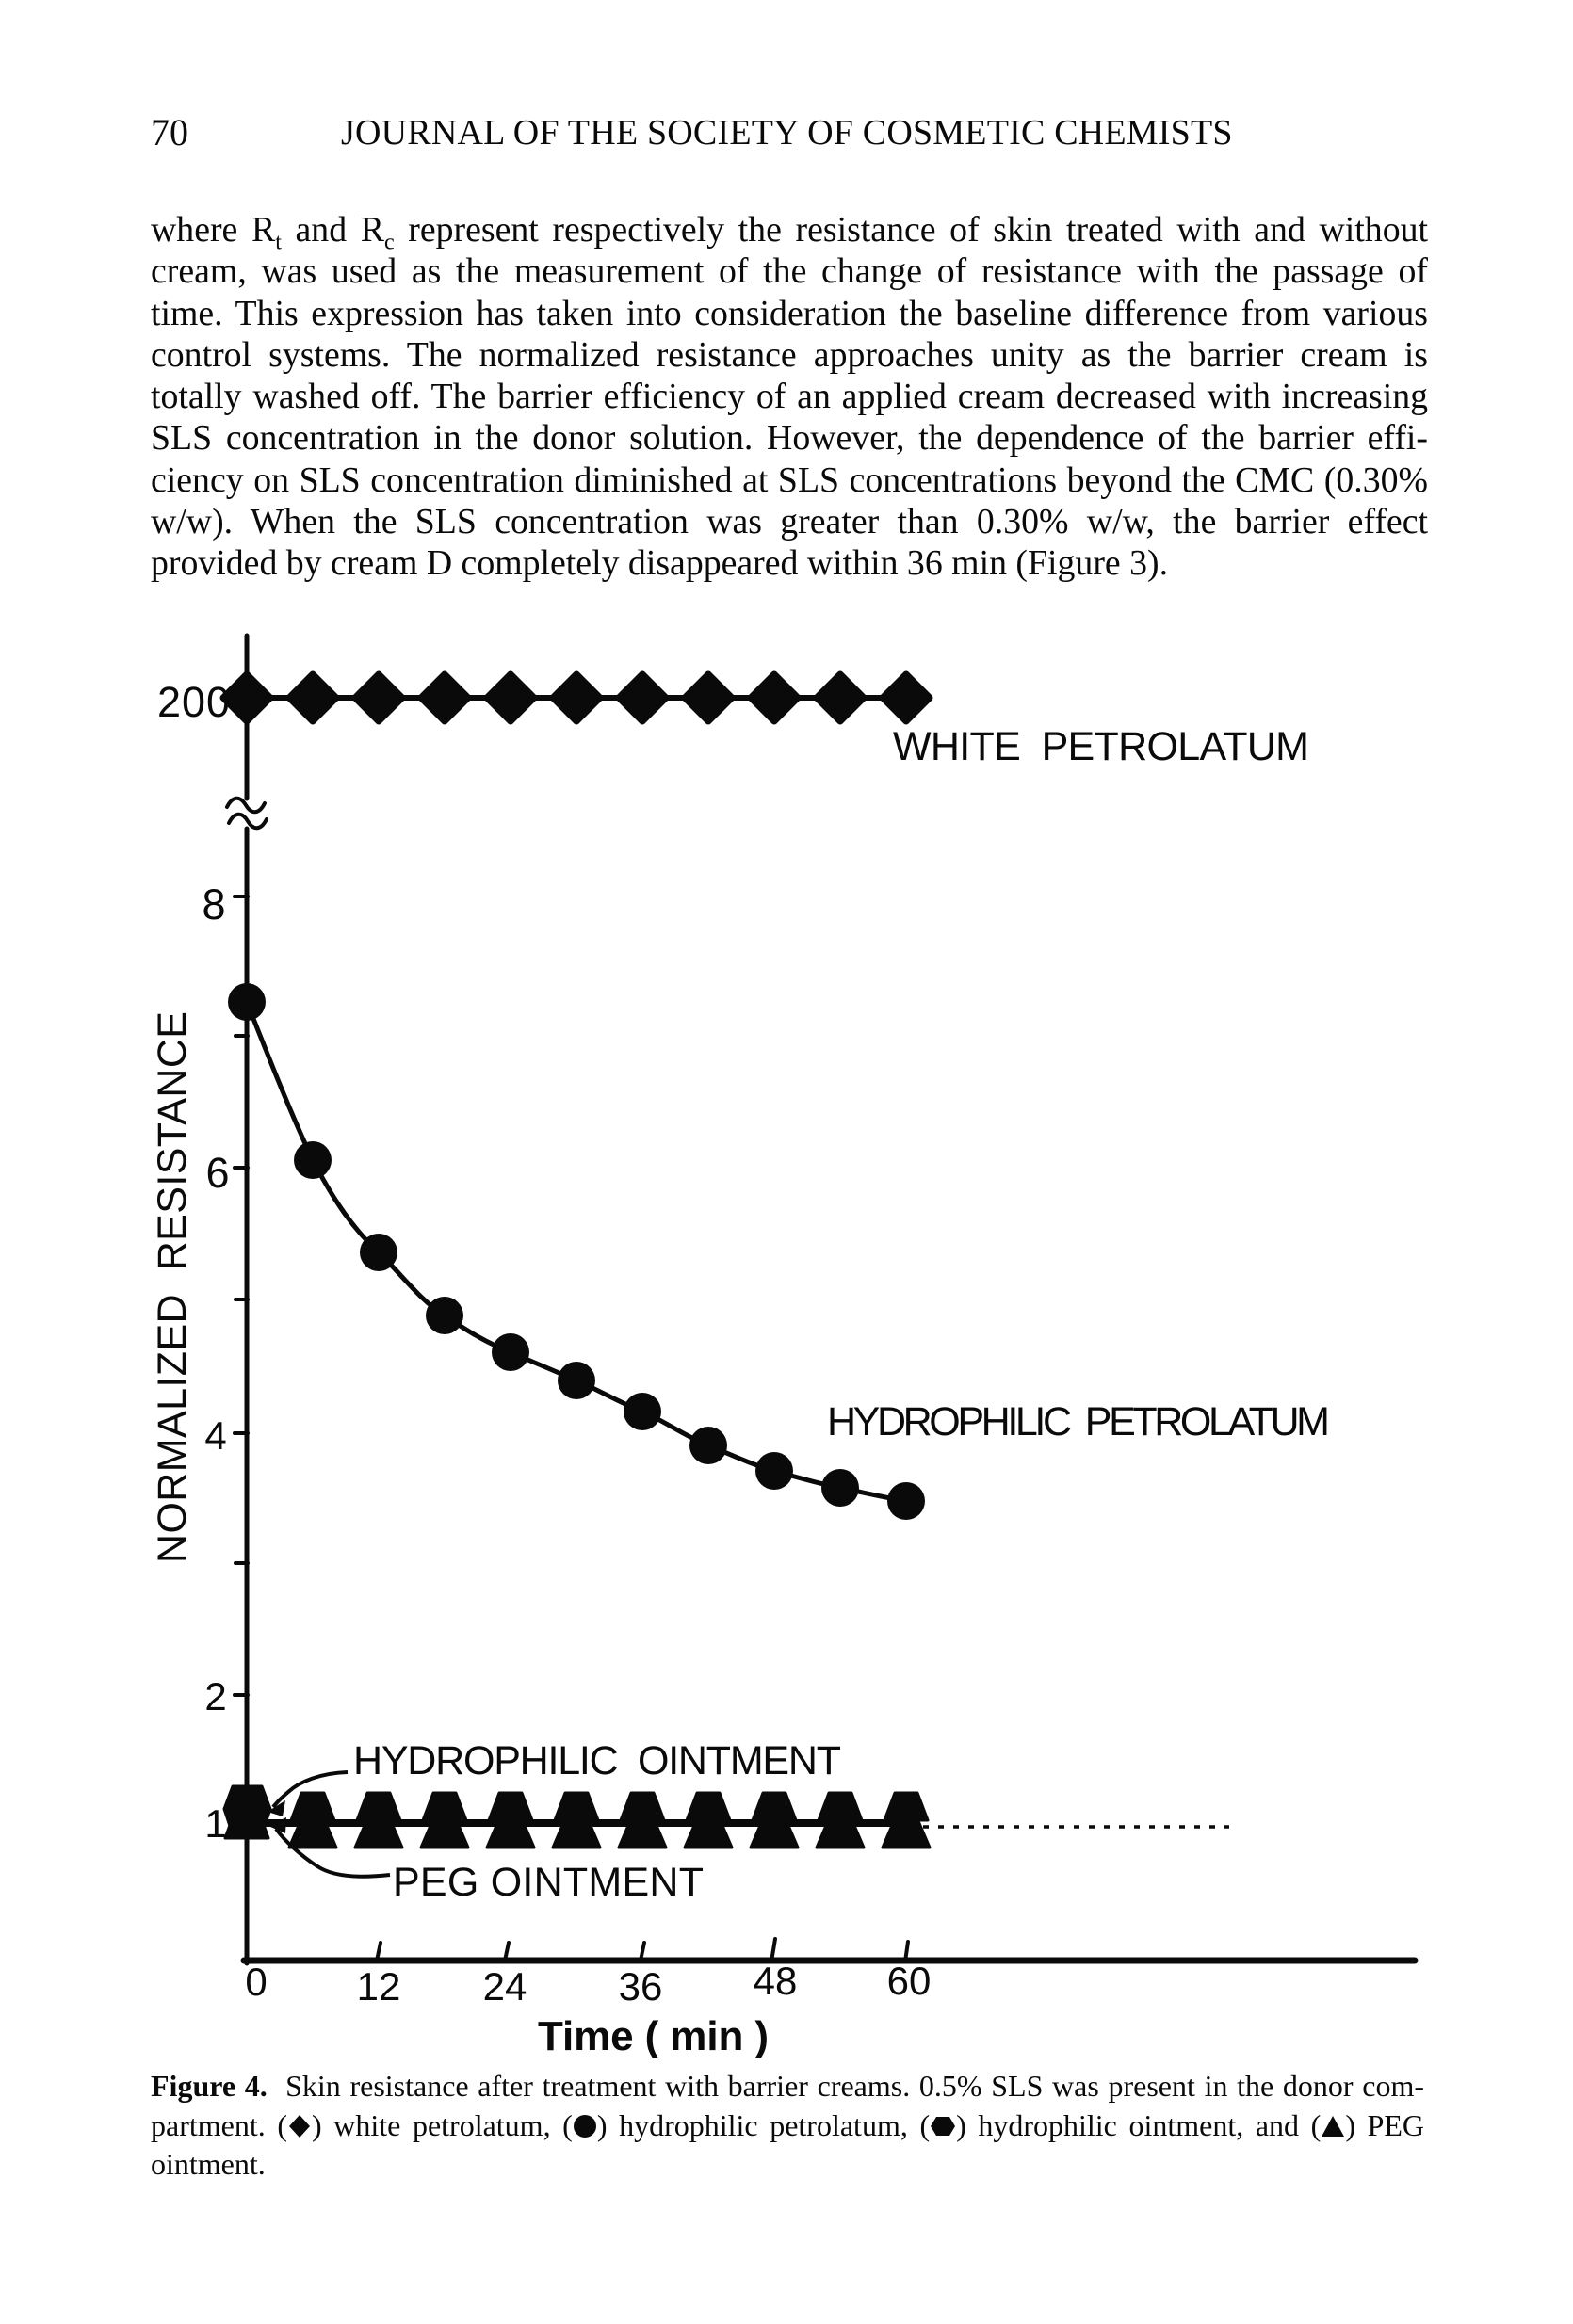 This screenshot has width=1573, height=2324. Describe the element at coordinates (172, 1287) in the screenshot. I see `svg-text: NORMALIZED RESISTANCE` at that location.